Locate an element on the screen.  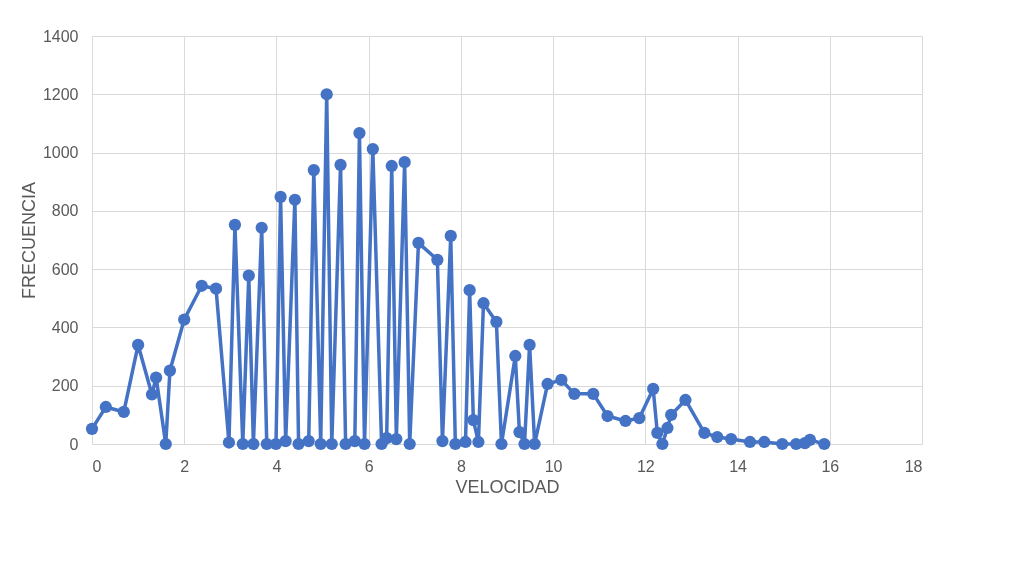
x-tick-label: 16 is located at coordinates (830, 466).